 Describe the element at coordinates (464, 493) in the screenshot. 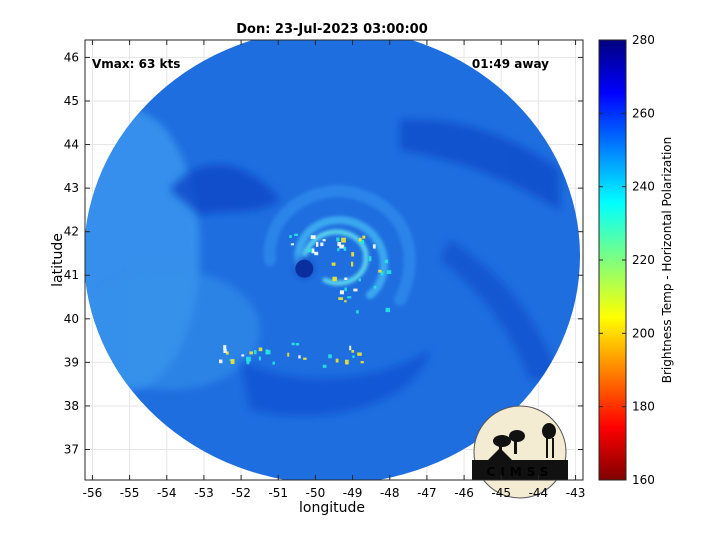

I see `x-tick-label: -46` at that location.